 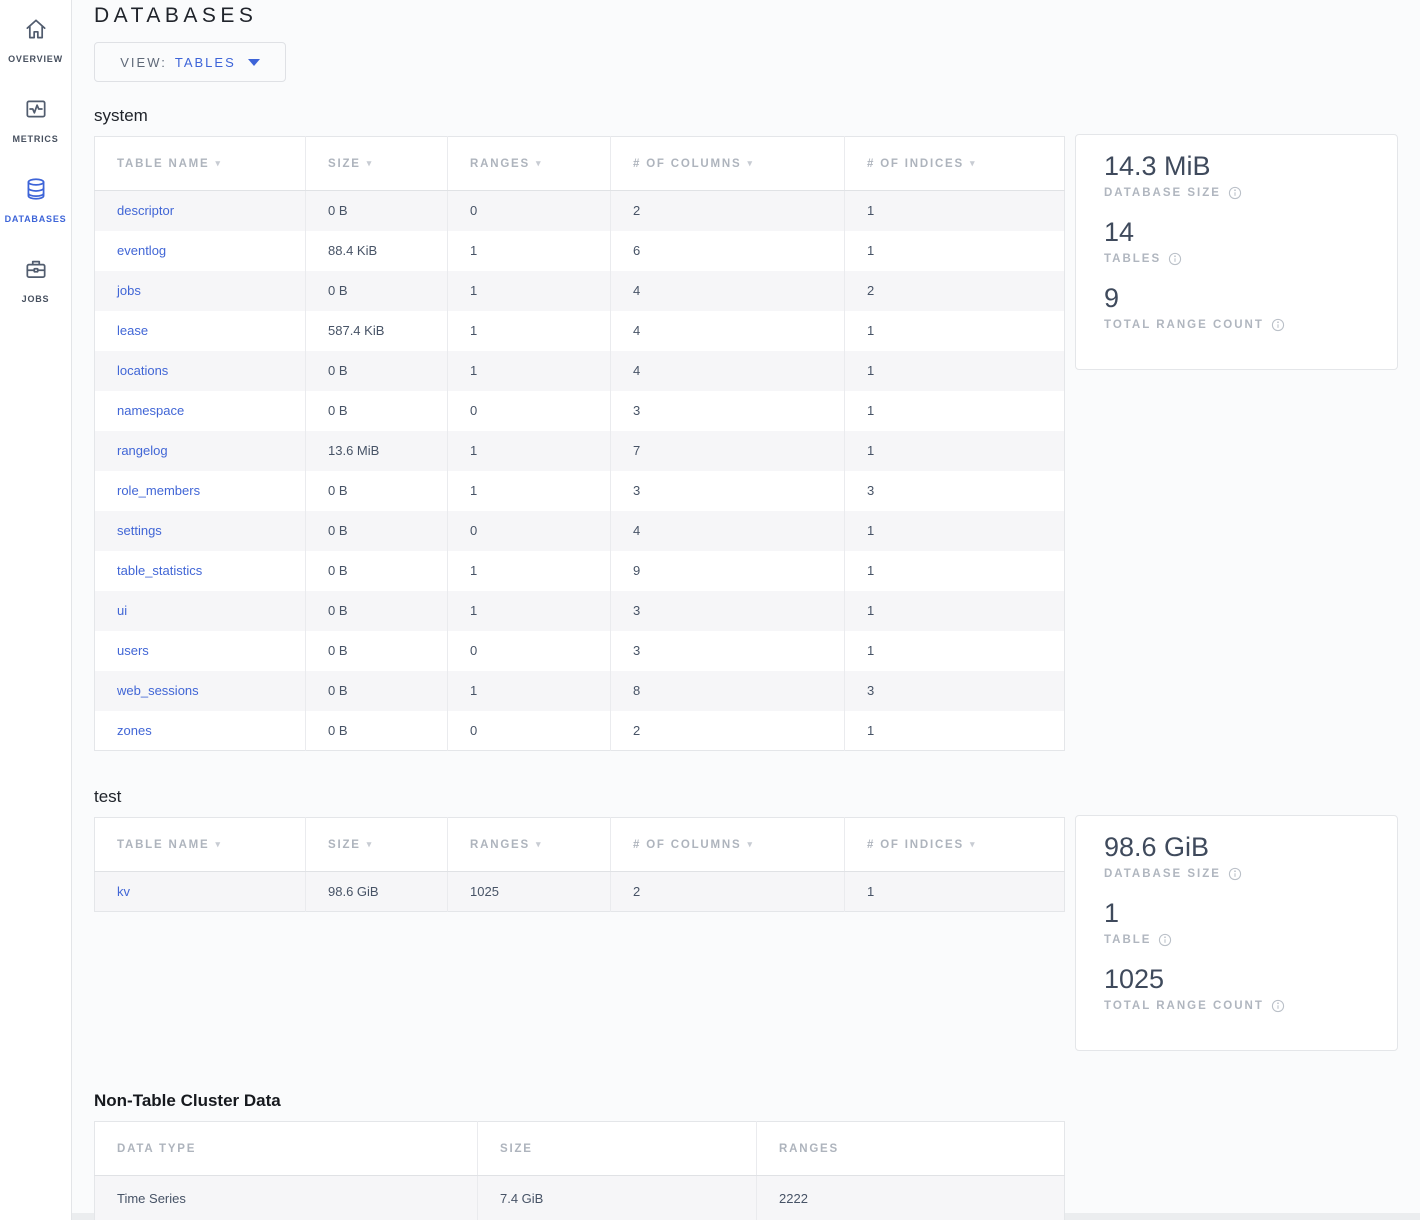 I want to click on table-name-link: jobs, so click(x=129, y=290).